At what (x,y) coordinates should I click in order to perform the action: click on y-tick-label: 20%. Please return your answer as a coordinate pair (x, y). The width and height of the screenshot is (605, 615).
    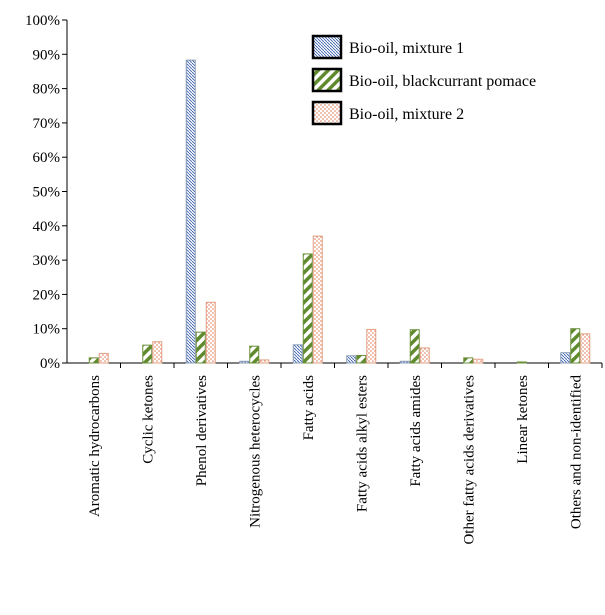
    Looking at the image, I should click on (47, 295).